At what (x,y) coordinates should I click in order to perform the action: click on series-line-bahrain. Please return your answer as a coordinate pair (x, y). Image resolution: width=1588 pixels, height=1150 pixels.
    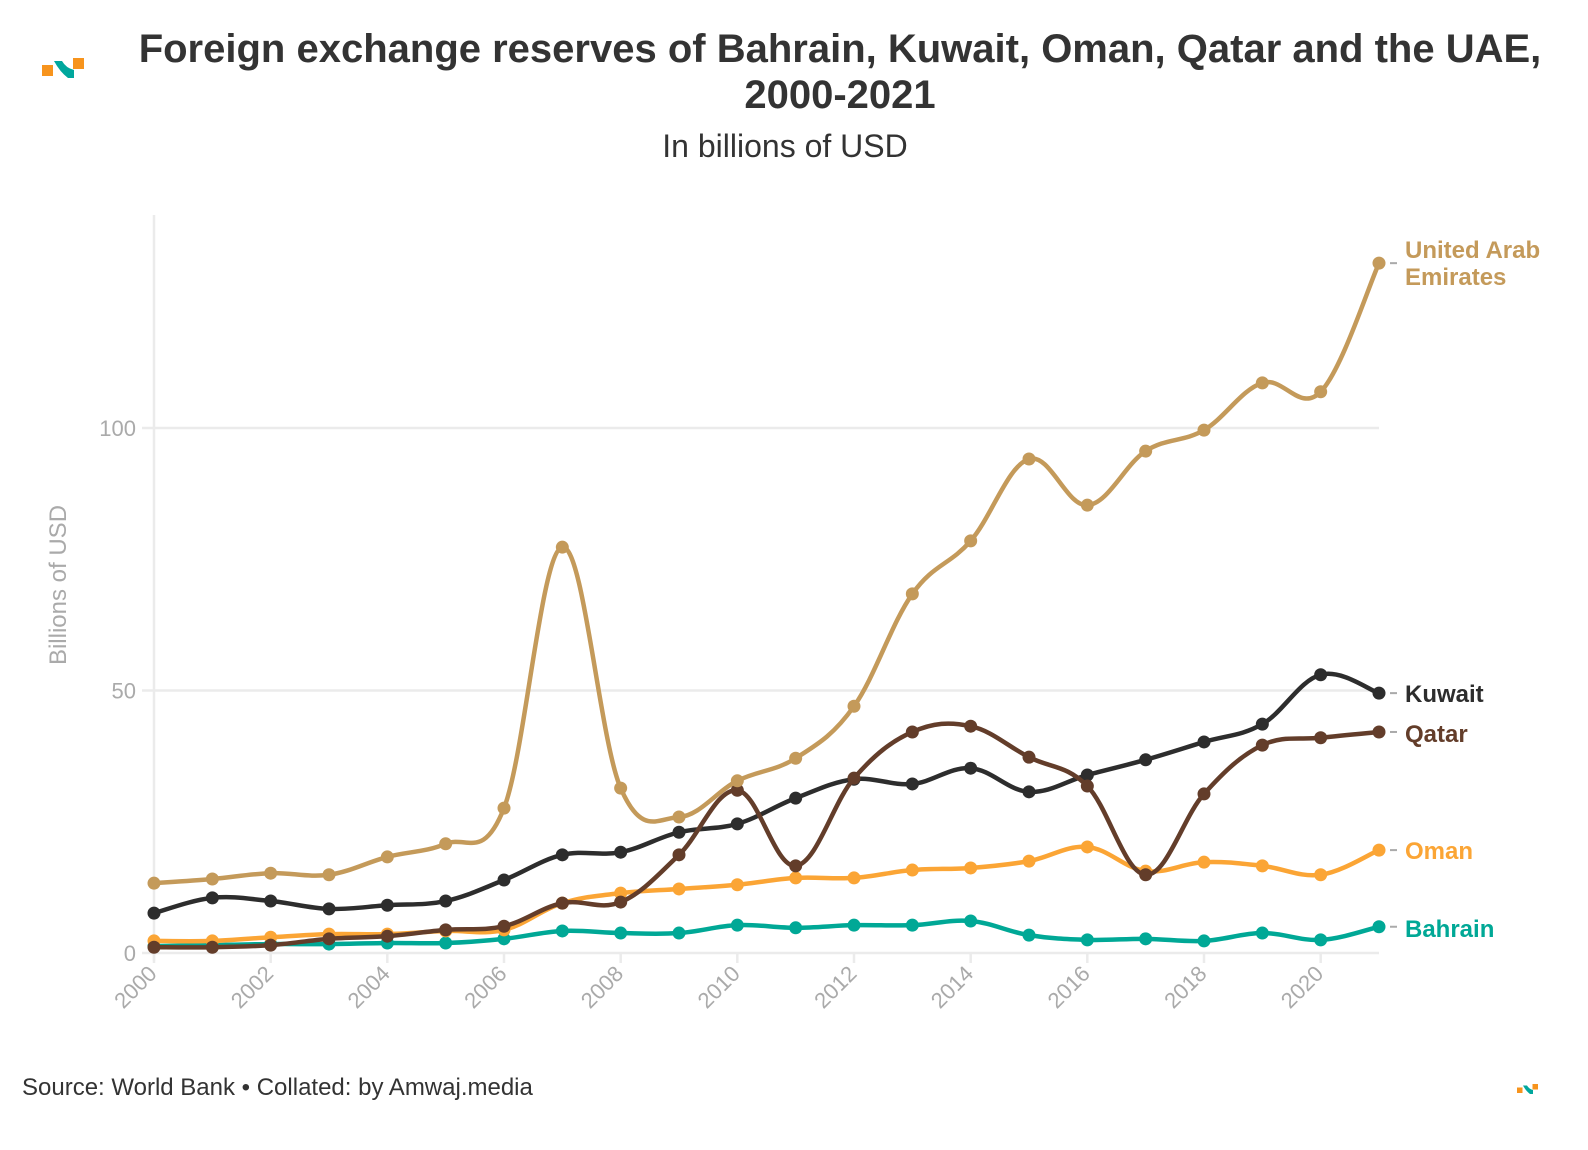
    Looking at the image, I should click on (766, 933).